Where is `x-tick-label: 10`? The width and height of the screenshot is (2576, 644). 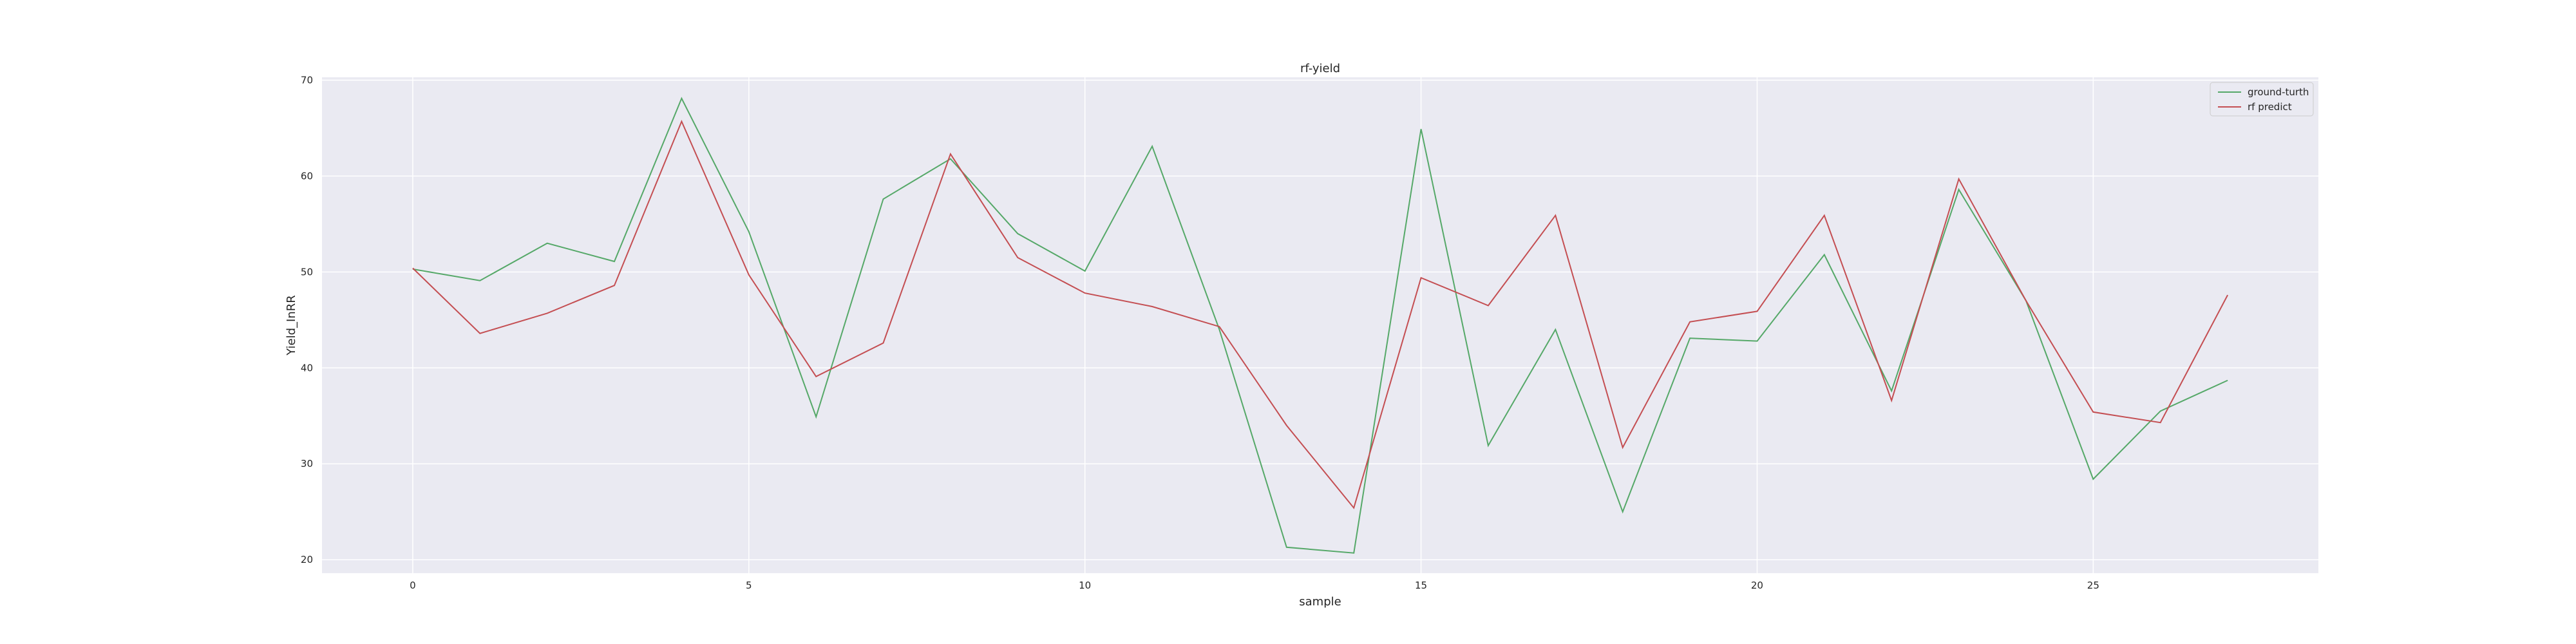 x-tick-label: 10 is located at coordinates (1085, 586).